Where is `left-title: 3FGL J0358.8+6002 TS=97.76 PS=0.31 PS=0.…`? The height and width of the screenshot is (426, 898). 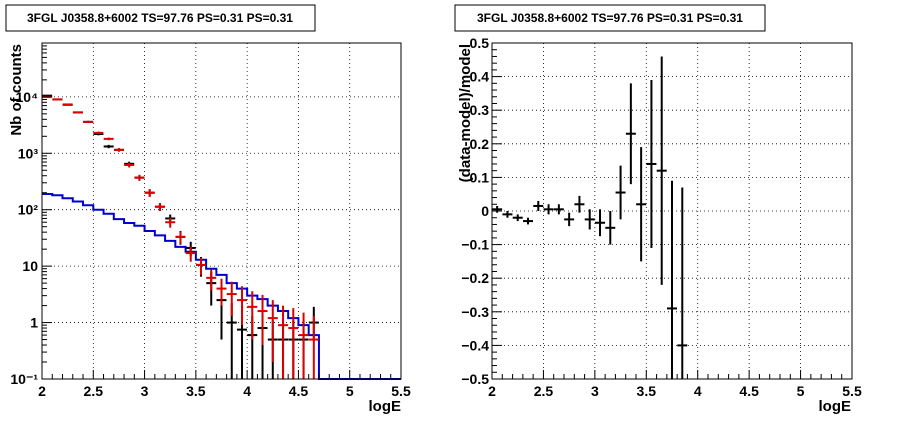
left-title: 3FGL J0358.8+6002 TS=97.76 PS=0.31 PS=0.… is located at coordinates (160, 18).